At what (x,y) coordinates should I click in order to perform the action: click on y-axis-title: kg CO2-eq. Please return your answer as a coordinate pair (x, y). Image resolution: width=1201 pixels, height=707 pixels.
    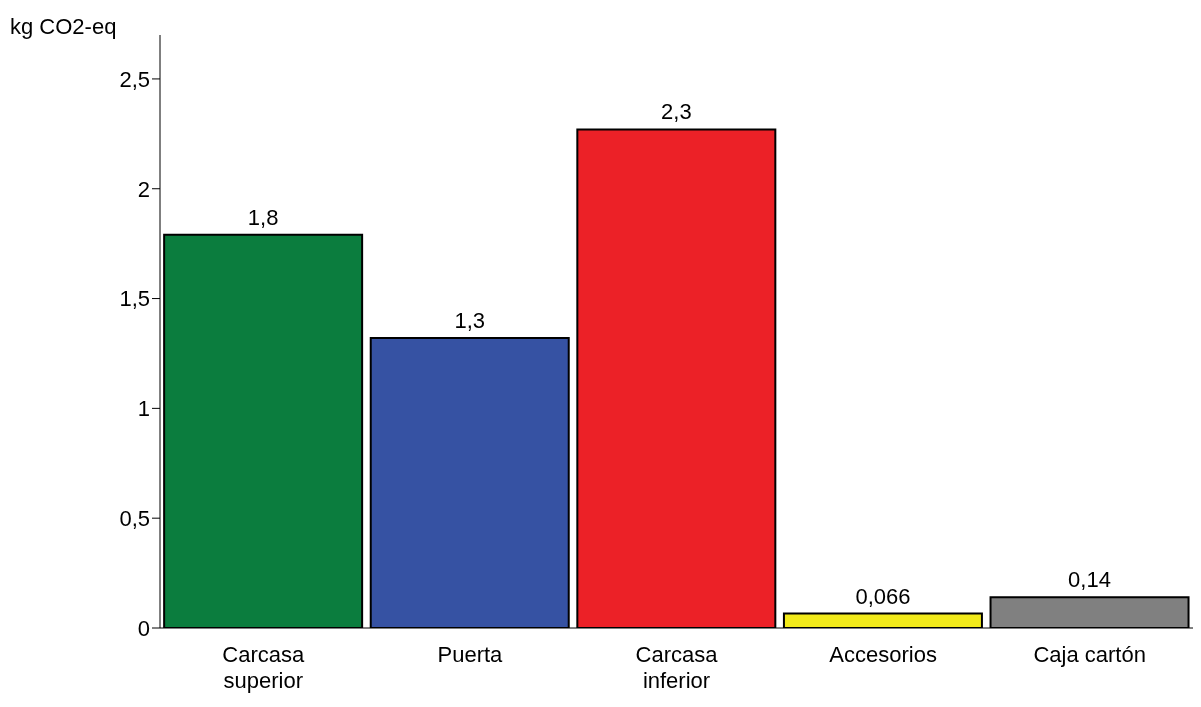
    Looking at the image, I should click on (63, 27).